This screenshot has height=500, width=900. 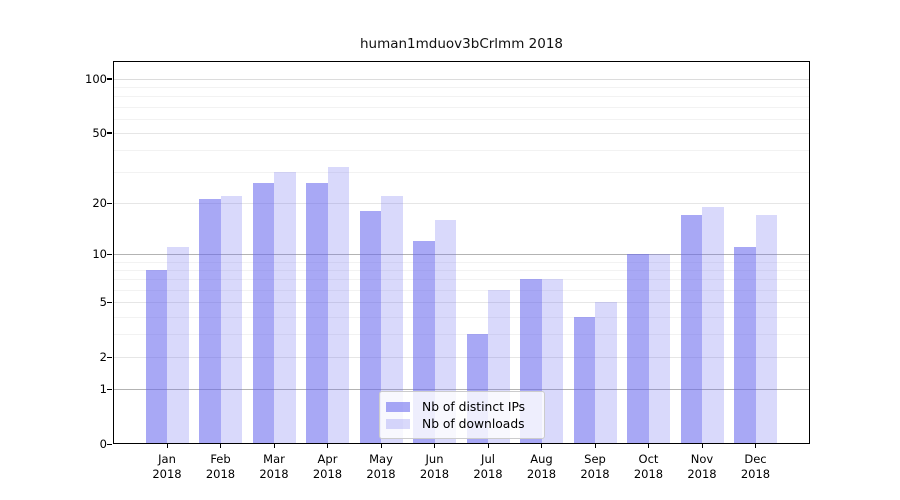 I want to click on x-tick-label-mar: Mar 2018, so click(x=273, y=467).